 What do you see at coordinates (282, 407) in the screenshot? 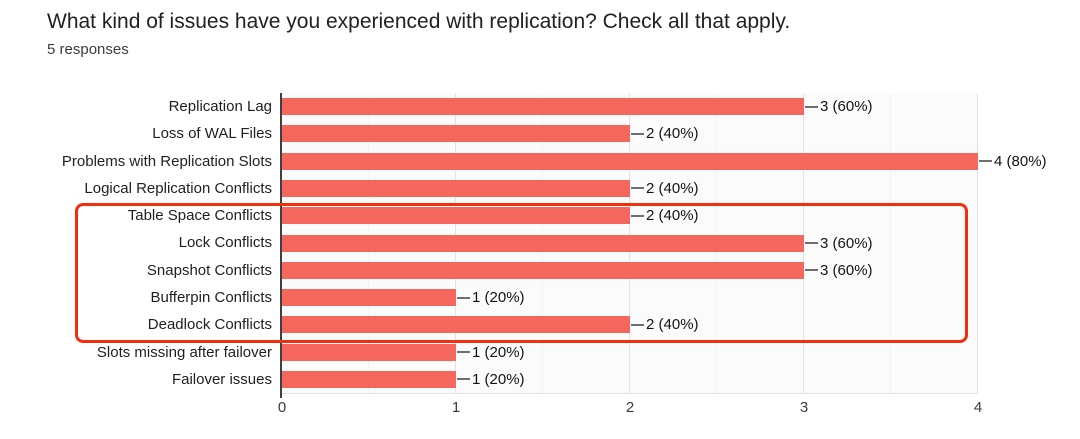
I see `x-axis-tick-label: 0` at bounding box center [282, 407].